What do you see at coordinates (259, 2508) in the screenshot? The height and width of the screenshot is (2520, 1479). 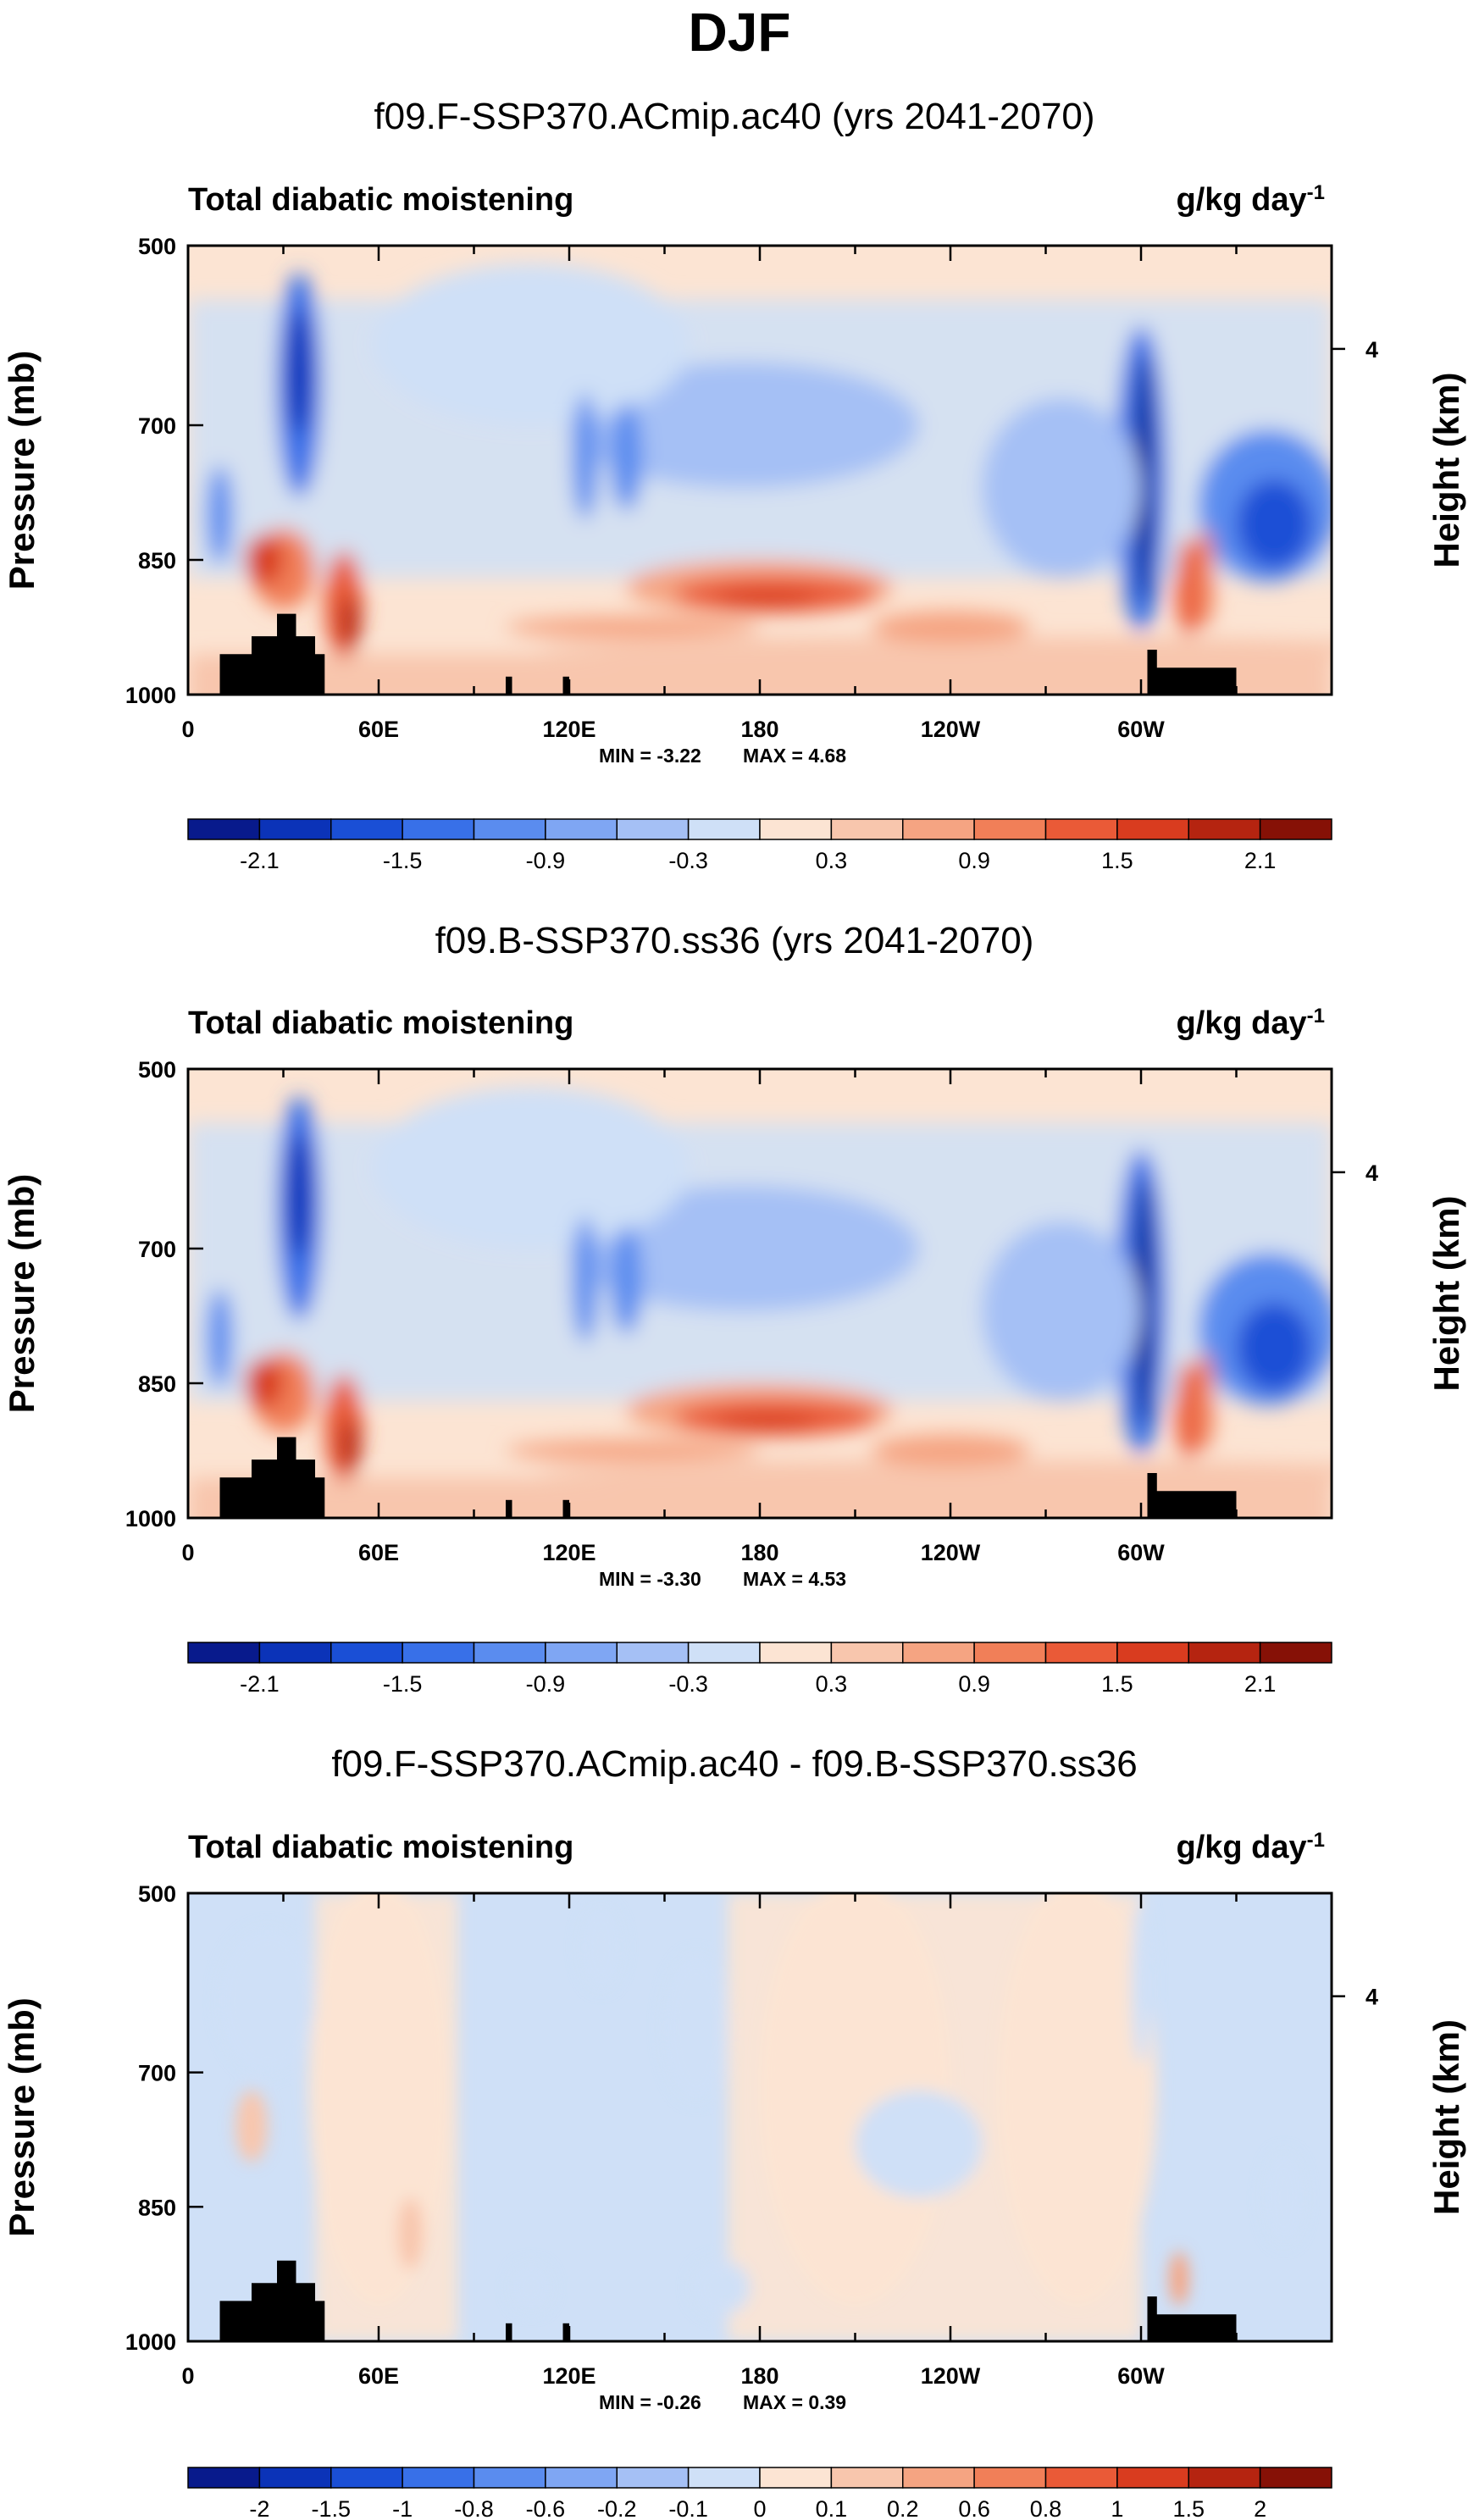 I see `colorbar-label: -2` at bounding box center [259, 2508].